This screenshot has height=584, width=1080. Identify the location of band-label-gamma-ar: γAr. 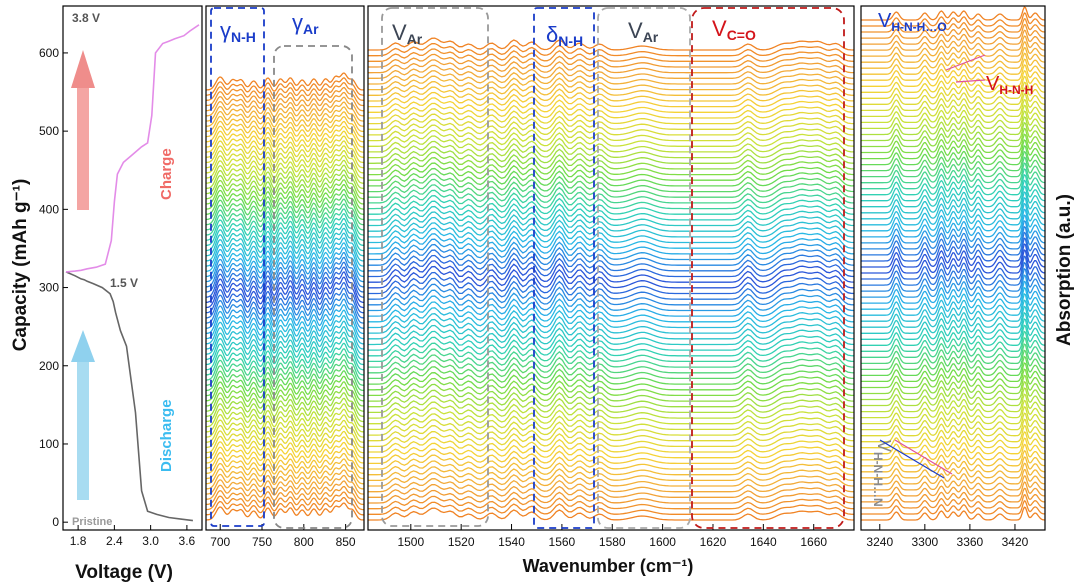
(305, 23).